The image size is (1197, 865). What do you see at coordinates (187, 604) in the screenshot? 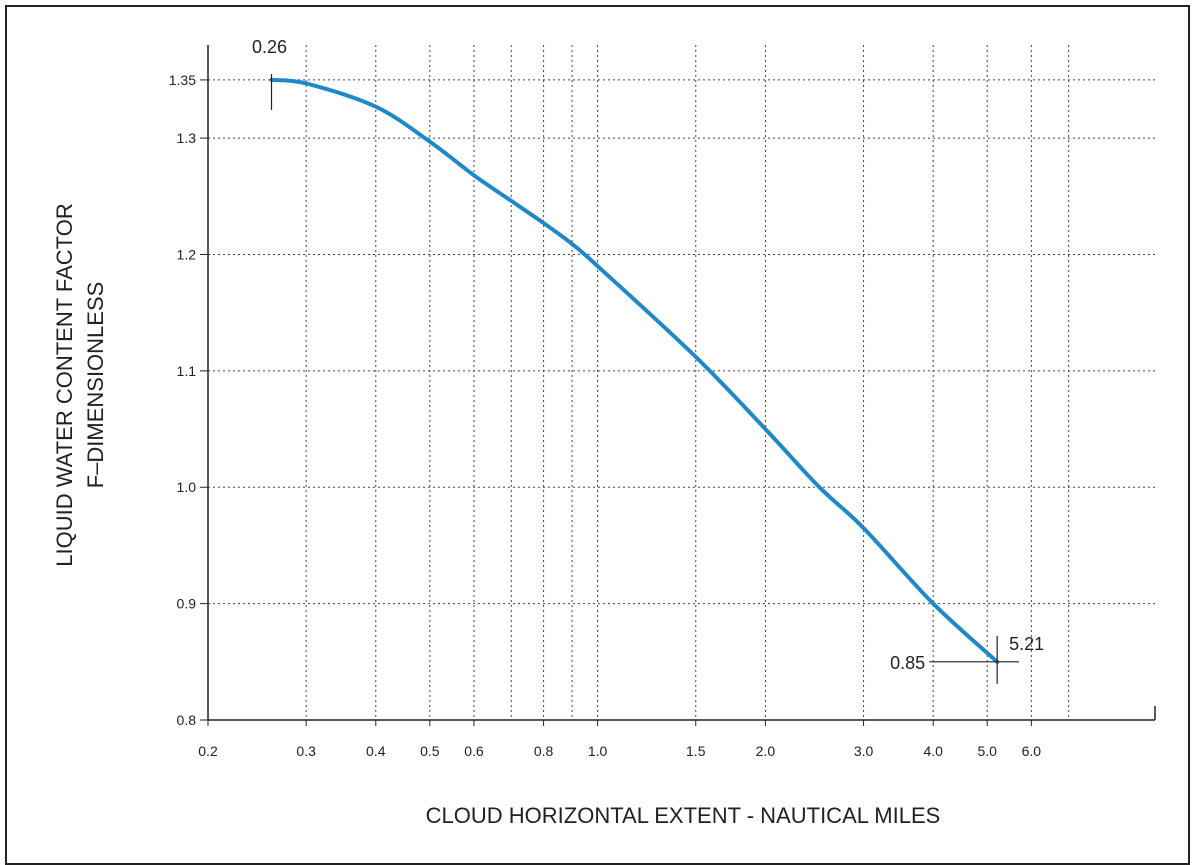
I see `y-tick-label: 0.9` at bounding box center [187, 604].